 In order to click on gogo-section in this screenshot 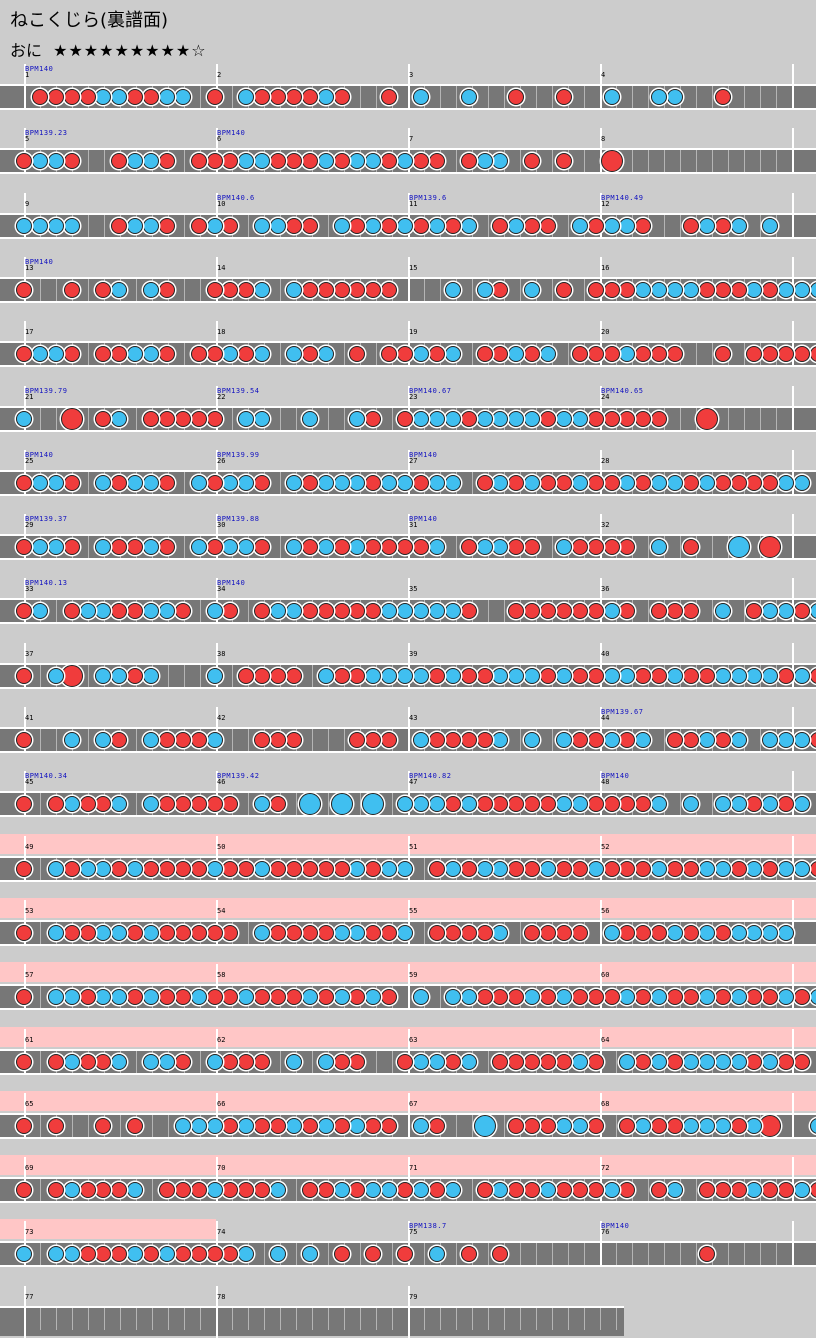, I will do `click(312, 1100)`.